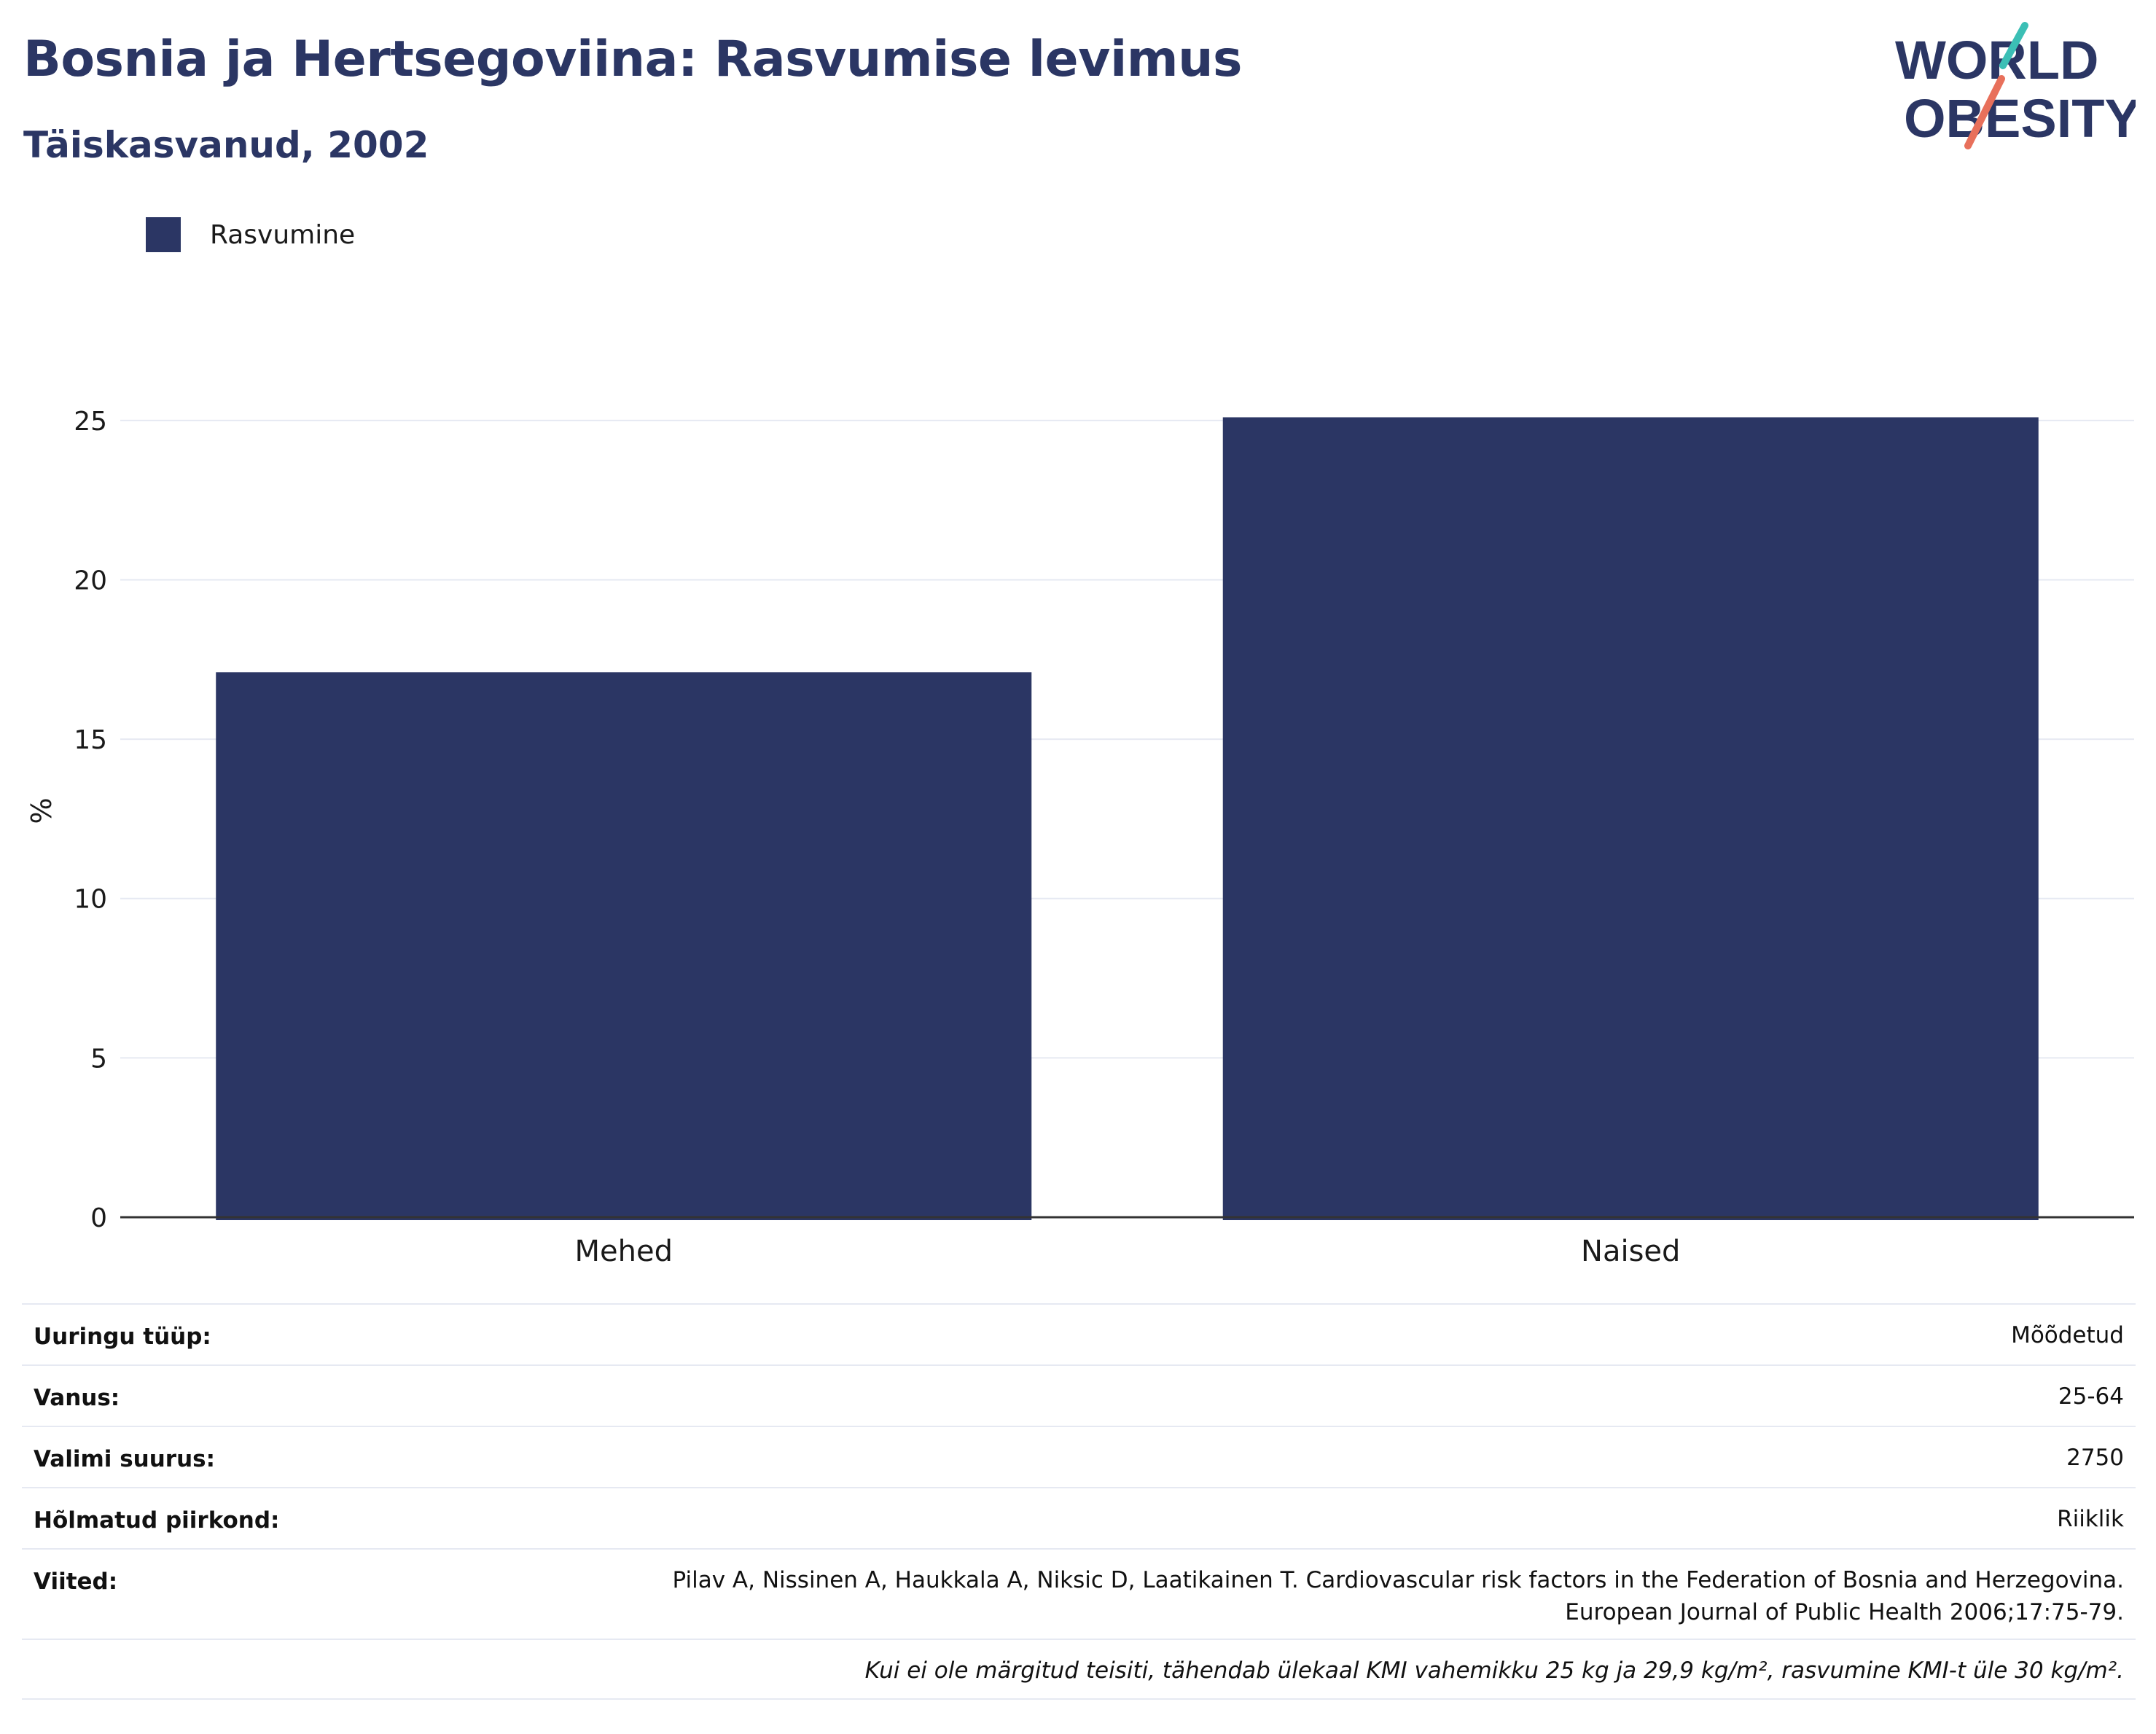  What do you see at coordinates (2091, 1397) in the screenshot?
I see `info-value: 25-64` at bounding box center [2091, 1397].